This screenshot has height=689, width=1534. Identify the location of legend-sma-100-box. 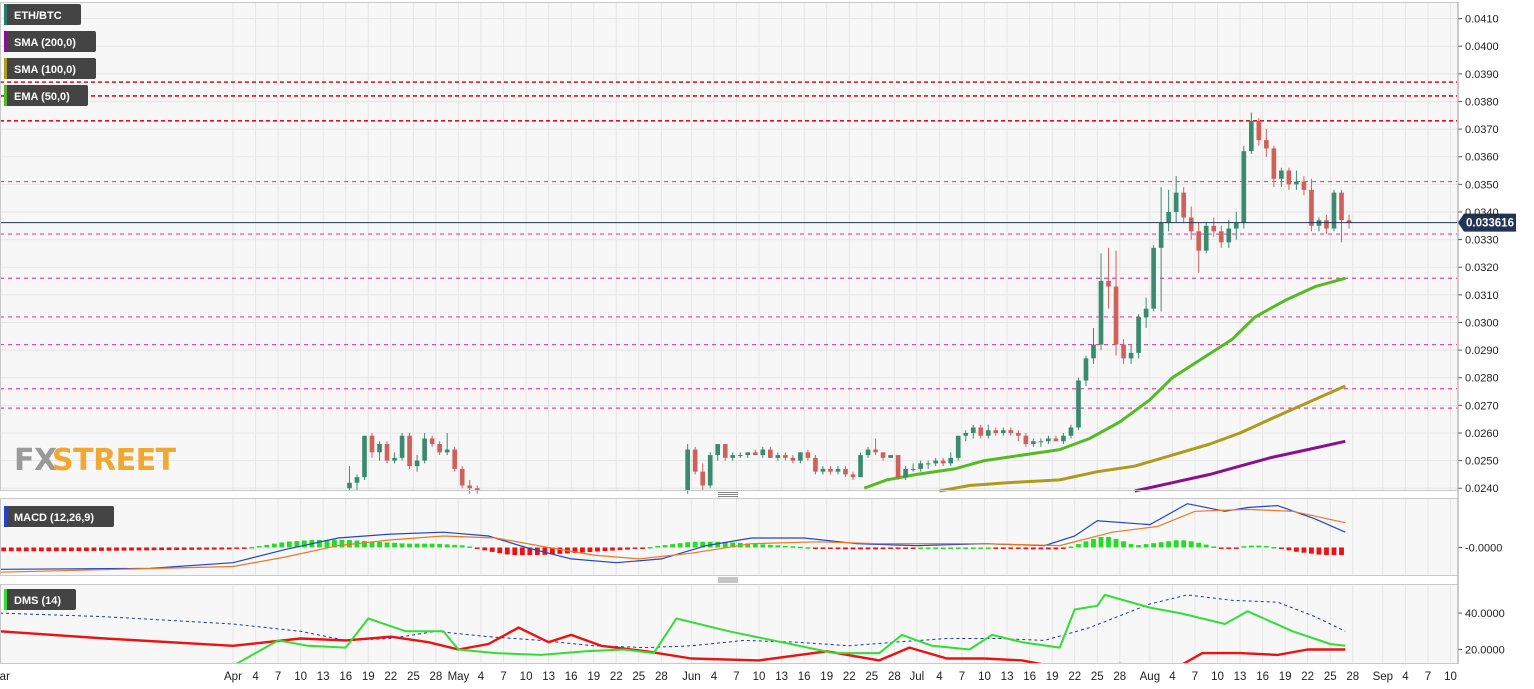
(50, 68).